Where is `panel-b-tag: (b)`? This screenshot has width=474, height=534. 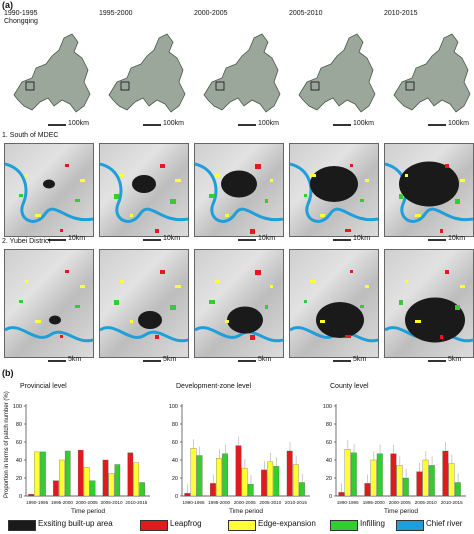 panel-b-tag: (b) is located at coordinates (8, 373).